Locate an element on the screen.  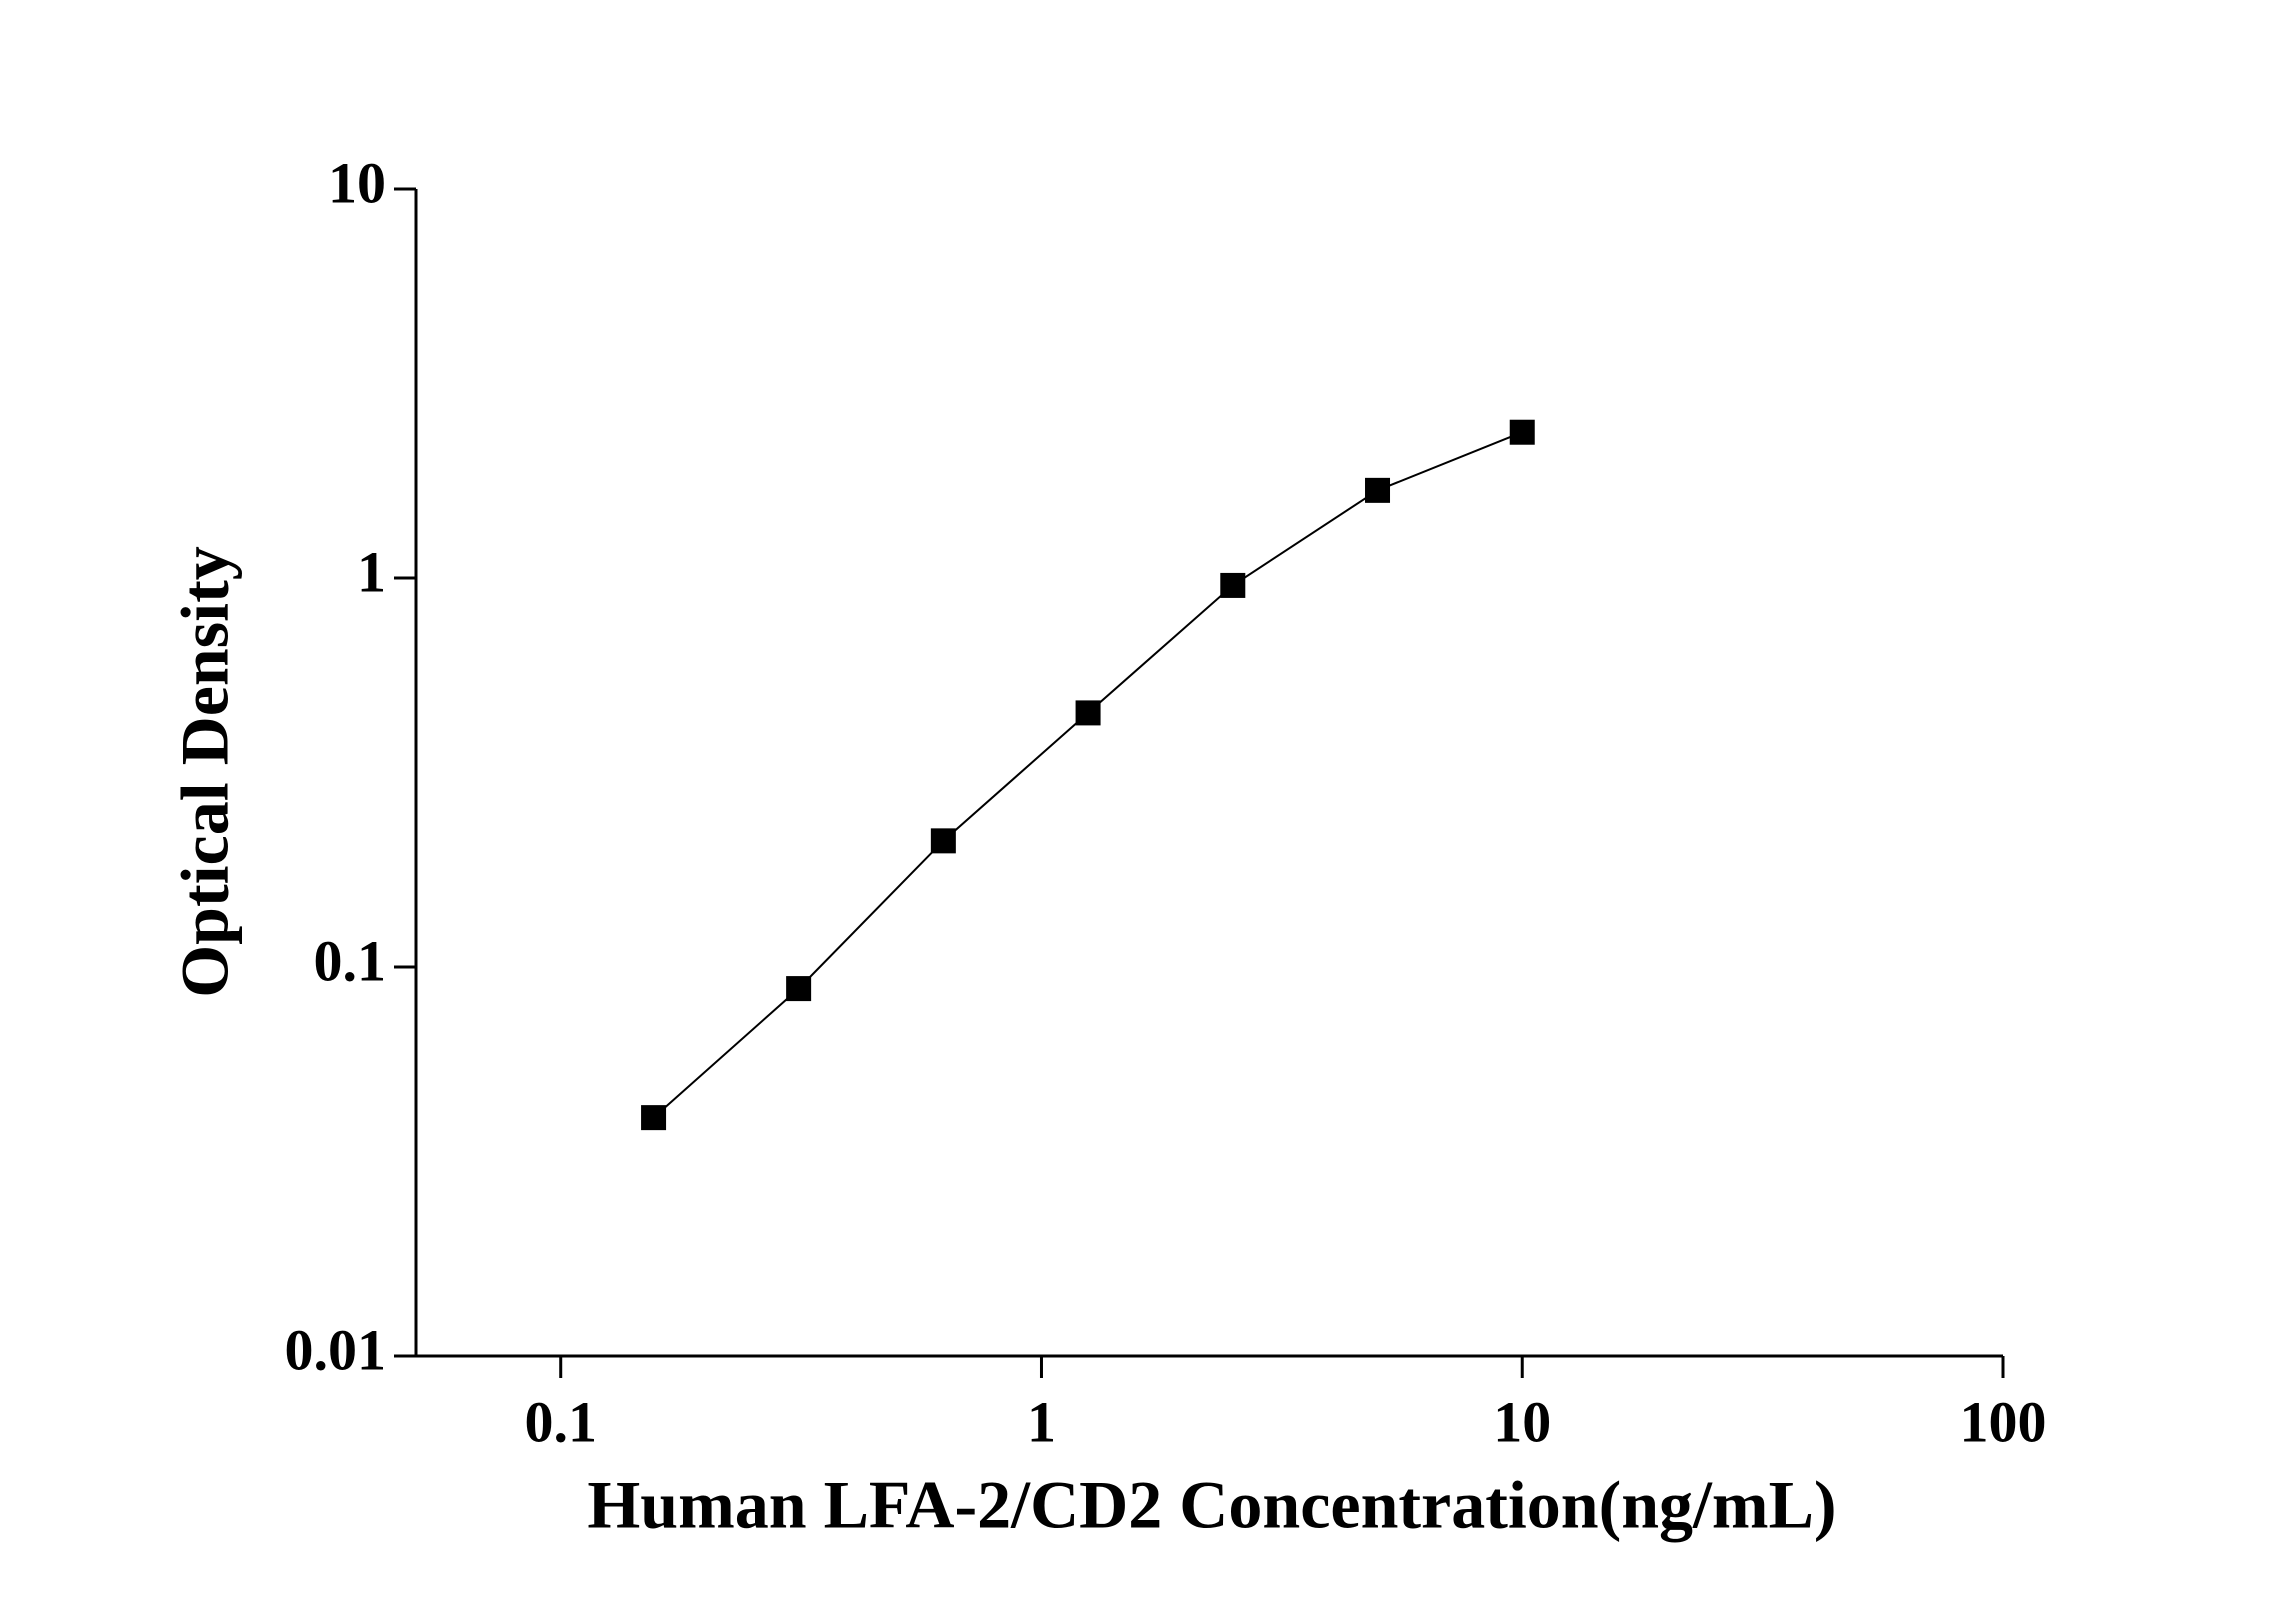
y-tick-label: 10 is located at coordinates (357, 182).